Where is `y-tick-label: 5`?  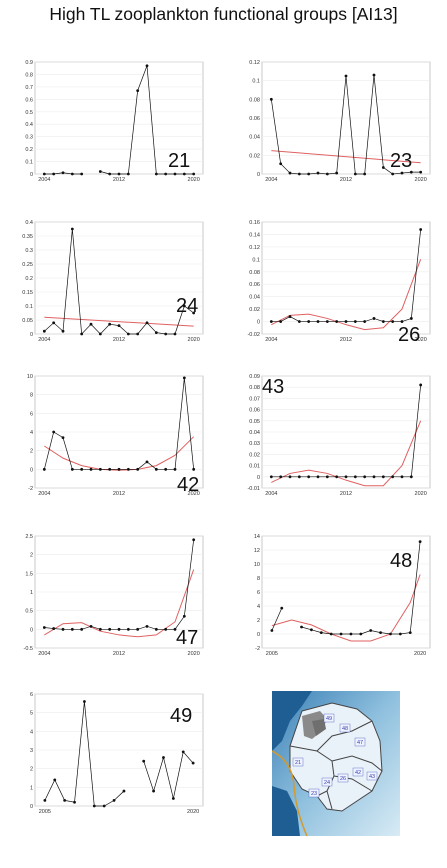 y-tick-label: 5 is located at coordinates (31, 714).